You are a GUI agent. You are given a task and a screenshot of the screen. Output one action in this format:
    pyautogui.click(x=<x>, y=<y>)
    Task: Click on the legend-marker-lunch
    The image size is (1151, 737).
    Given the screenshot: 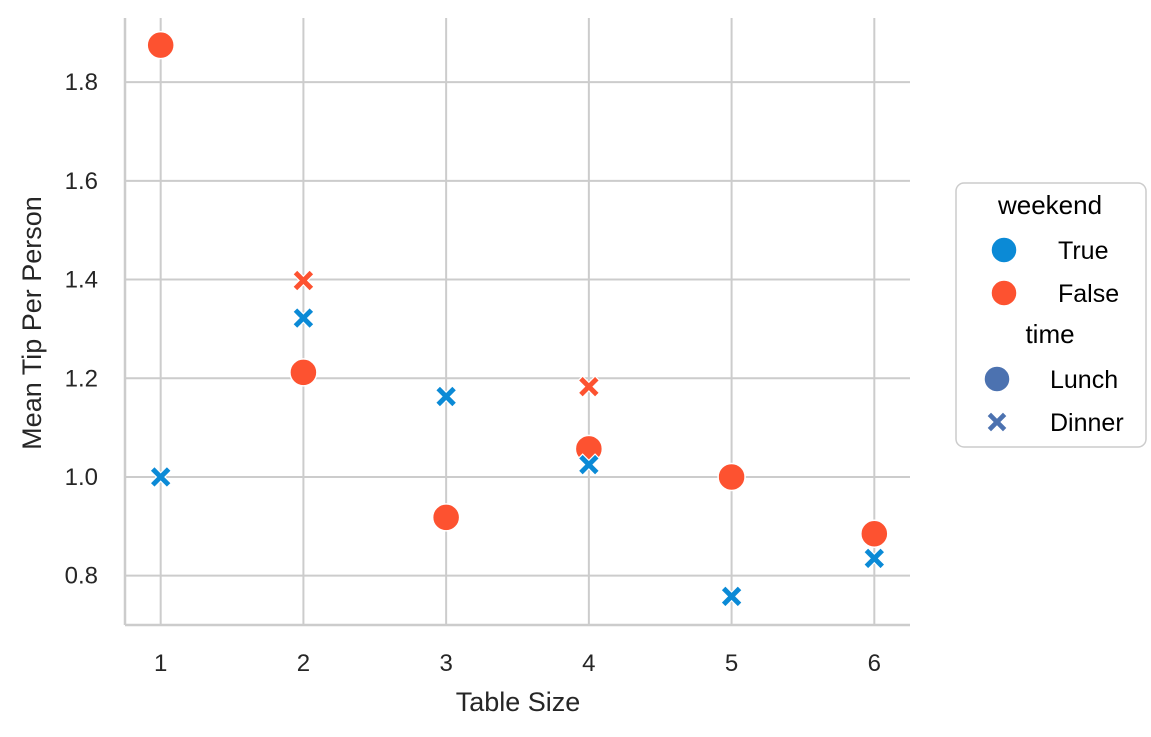 What is the action you would take?
    pyautogui.click(x=997, y=379)
    